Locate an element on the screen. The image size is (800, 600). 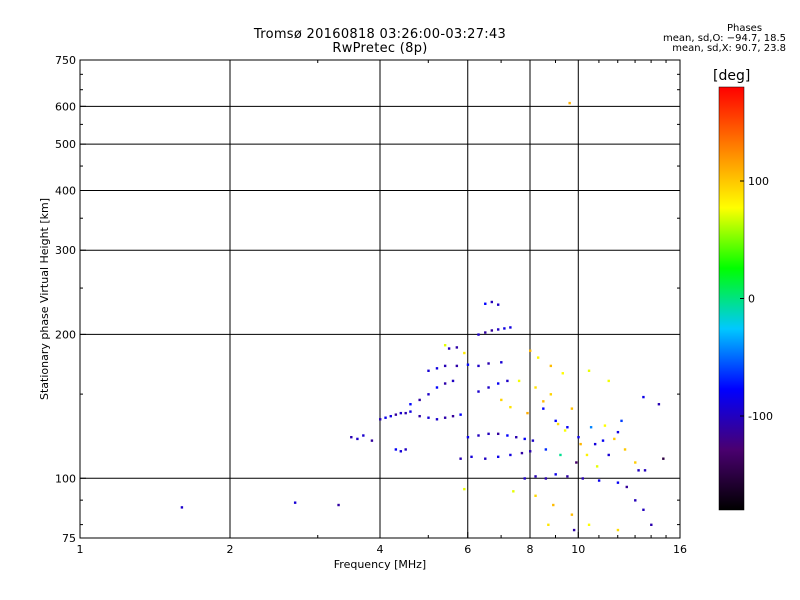
chart-subtitle: RwPretec (8p) is located at coordinates (380, 48).